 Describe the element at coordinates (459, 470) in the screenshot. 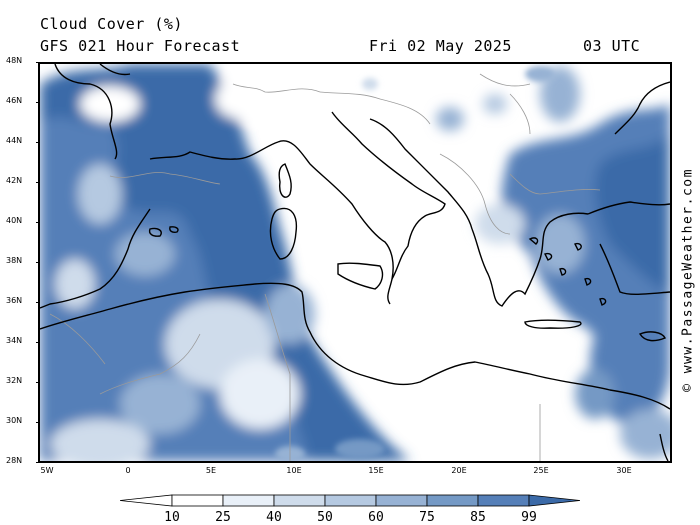

I see `lon-label-20e: 20E` at that location.